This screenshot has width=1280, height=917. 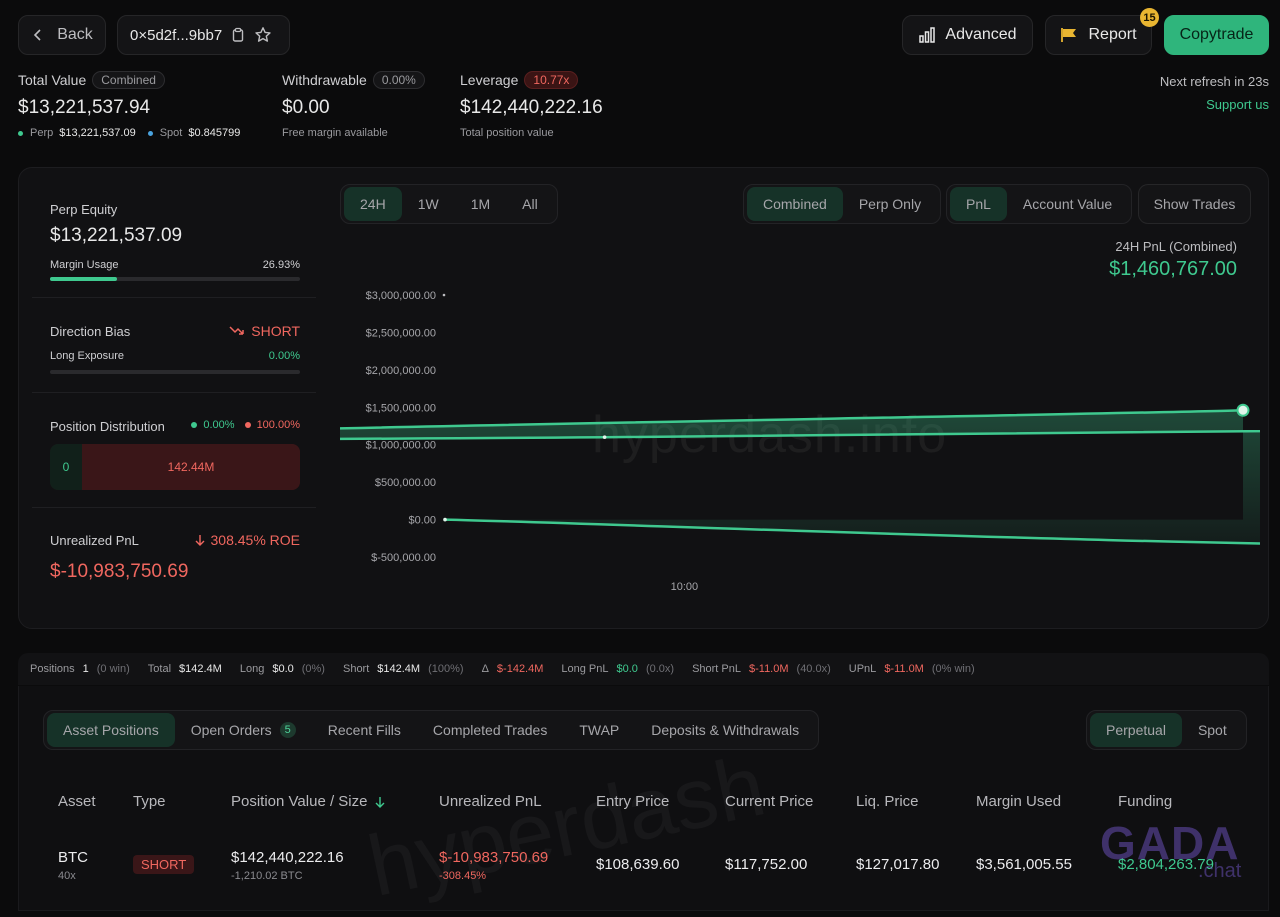 What do you see at coordinates (1136, 730) in the screenshot?
I see `market-perpetual: Perpetual` at bounding box center [1136, 730].